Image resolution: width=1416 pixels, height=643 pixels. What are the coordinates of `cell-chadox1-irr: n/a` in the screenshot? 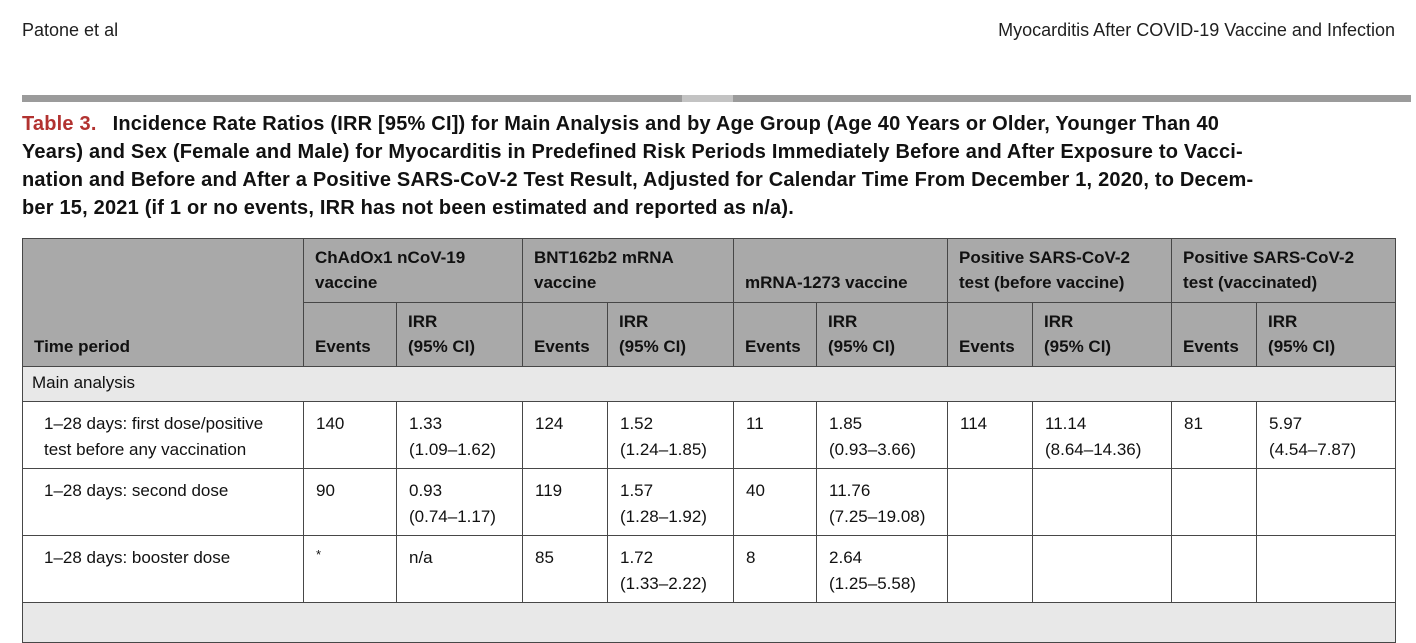 It's located at (459, 569).